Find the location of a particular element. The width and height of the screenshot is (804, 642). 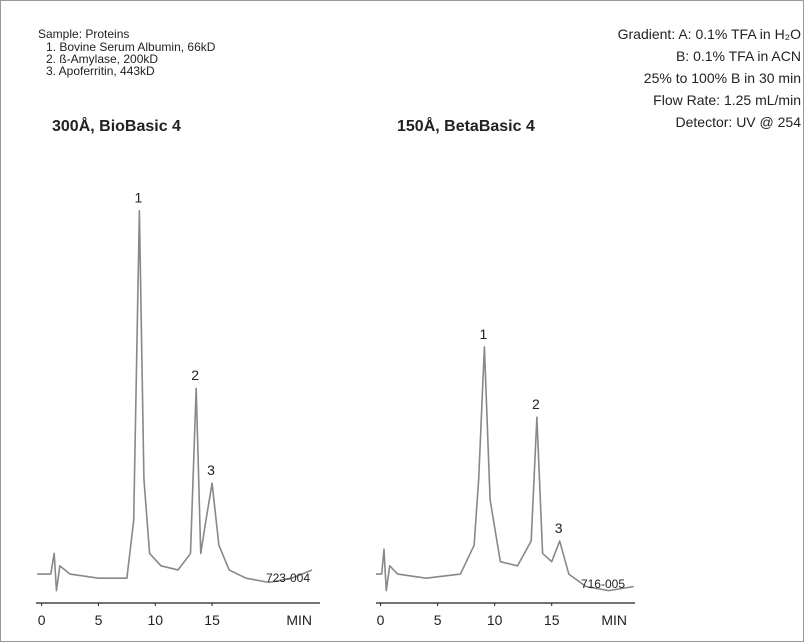

condition: Detector: UV @ 254 is located at coordinates (739, 122).